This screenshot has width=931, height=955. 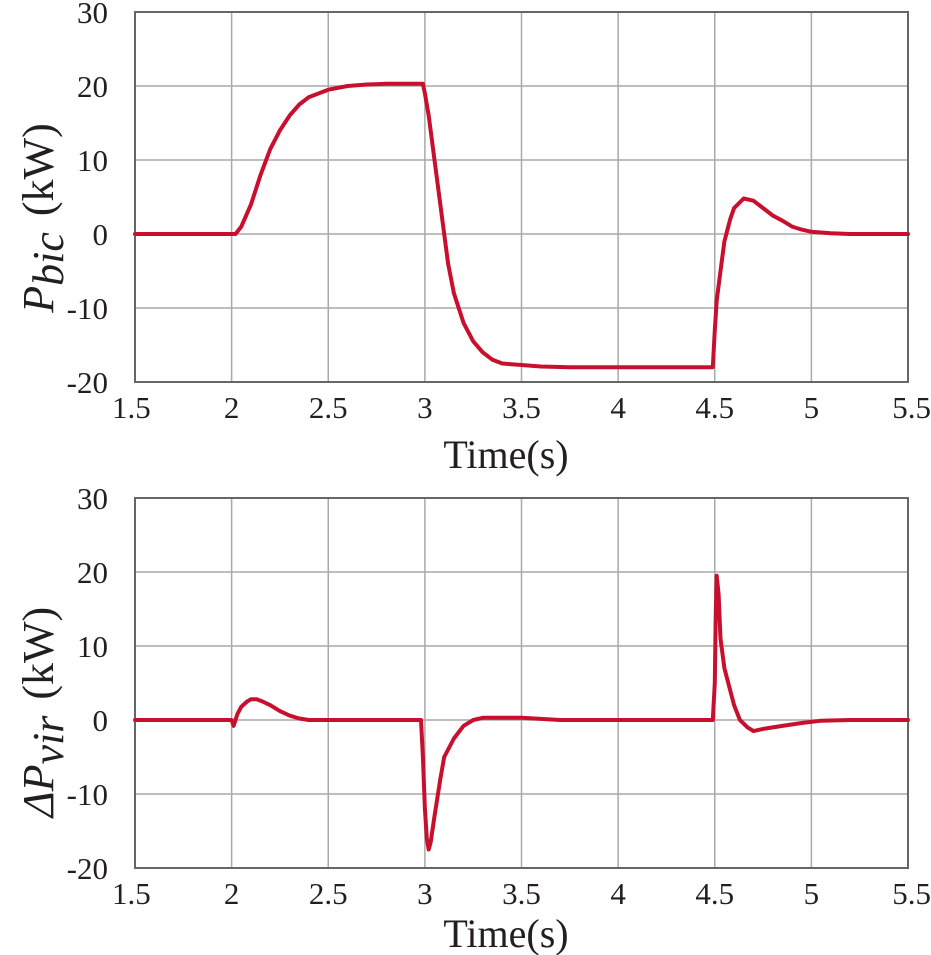 What do you see at coordinates (92, 86) in the screenshot?
I see `chart-pbic-y-tick-label: 20` at bounding box center [92, 86].